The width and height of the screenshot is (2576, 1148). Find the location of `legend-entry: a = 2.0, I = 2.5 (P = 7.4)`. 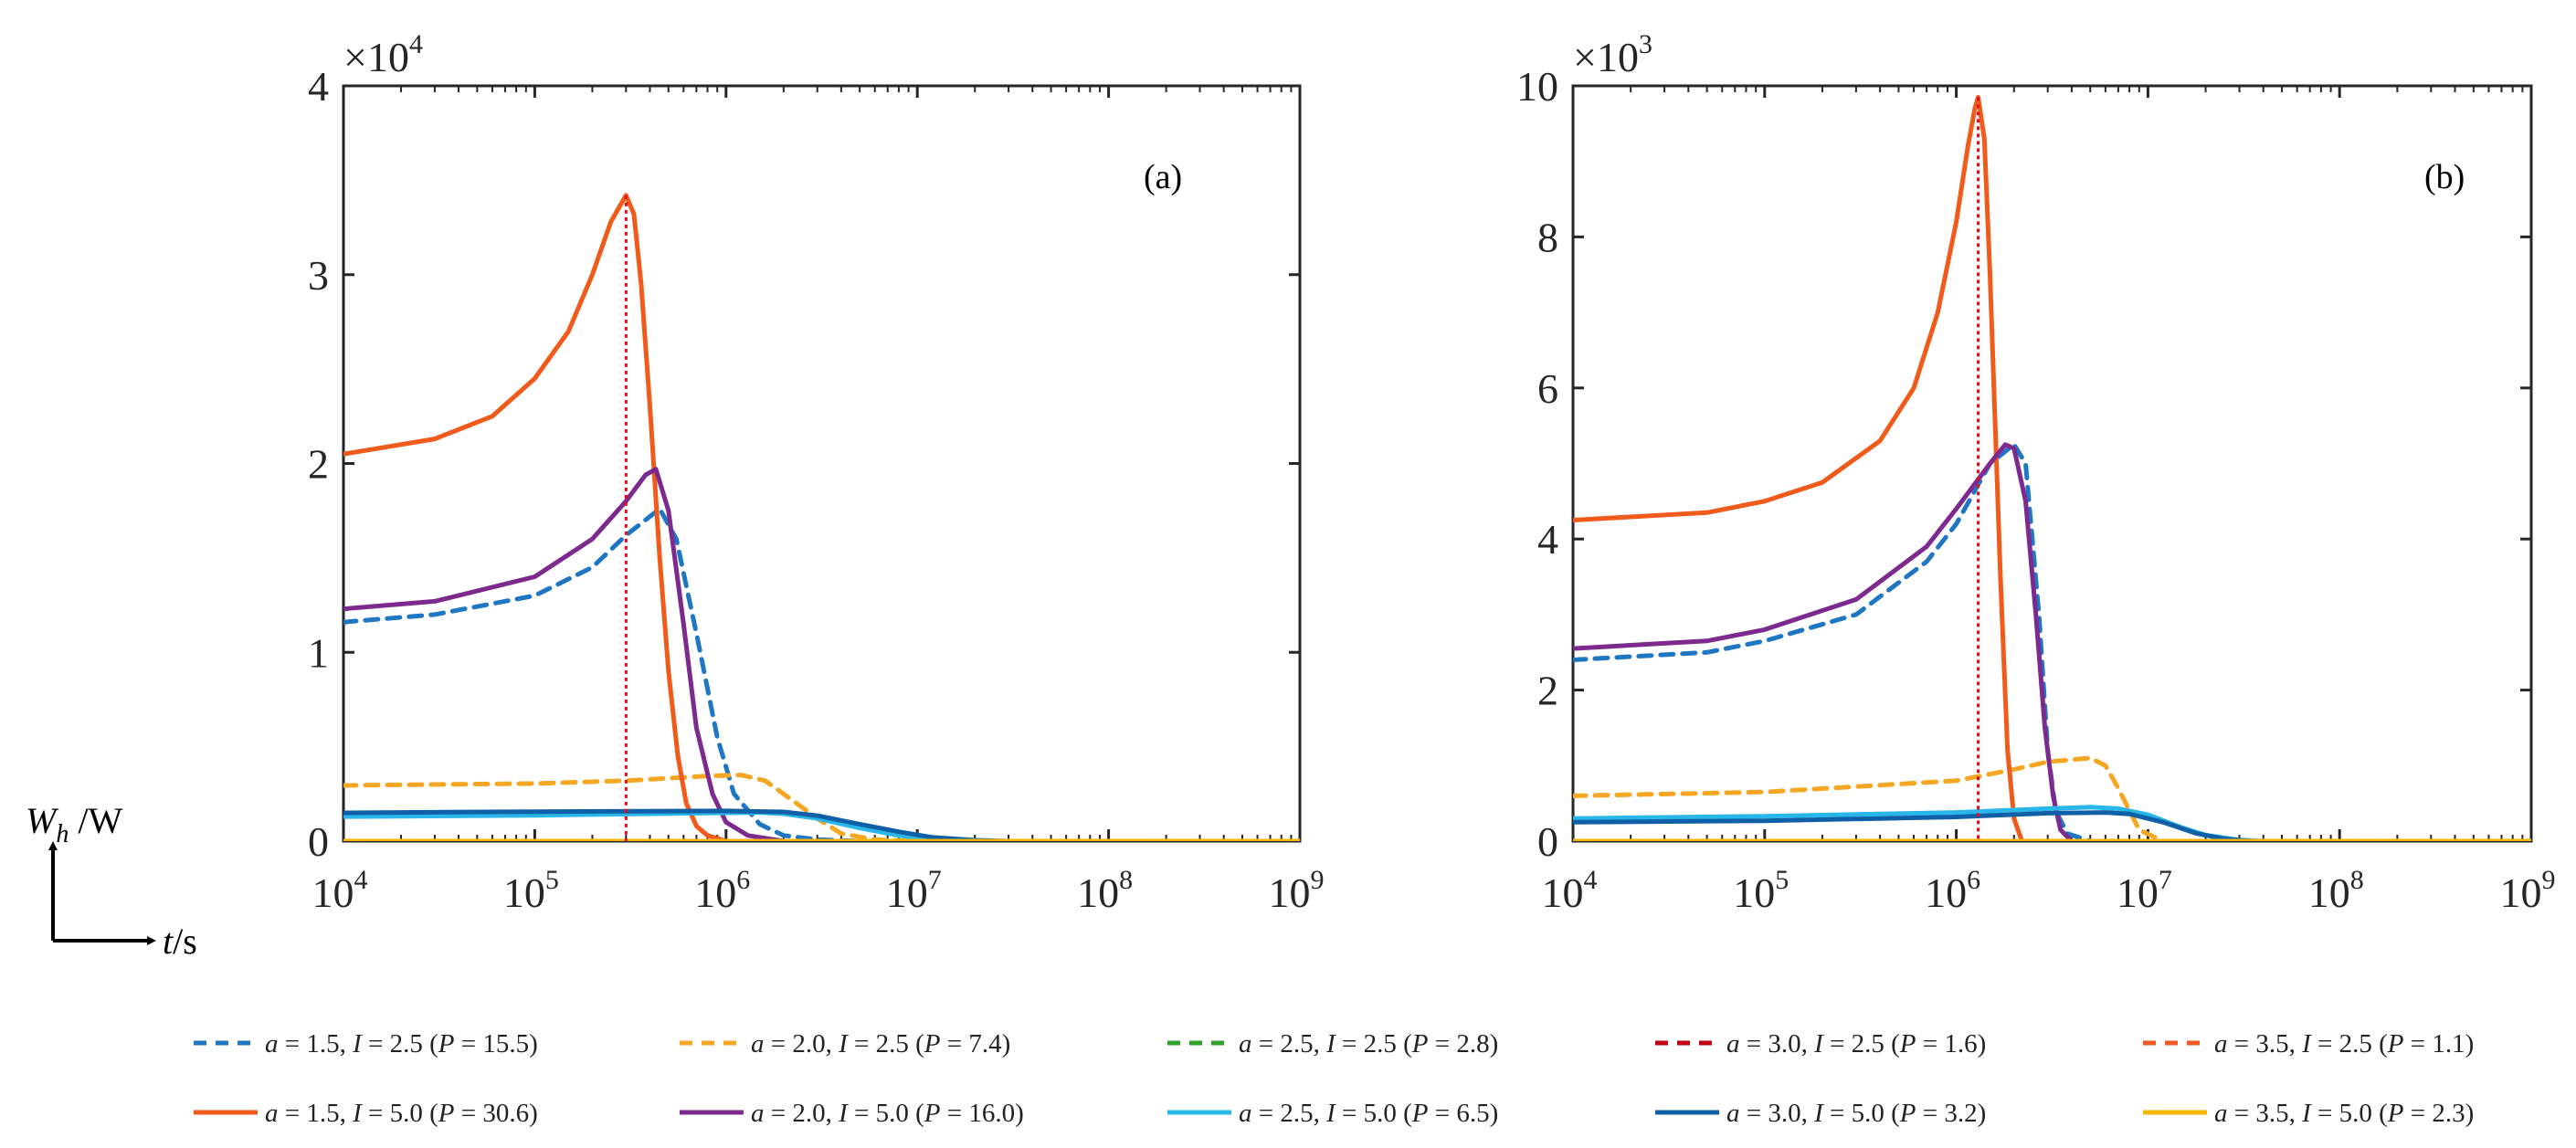

legend-entry: a = 2.0, I = 2.5 (P = 7.4) is located at coordinates (880, 1043).